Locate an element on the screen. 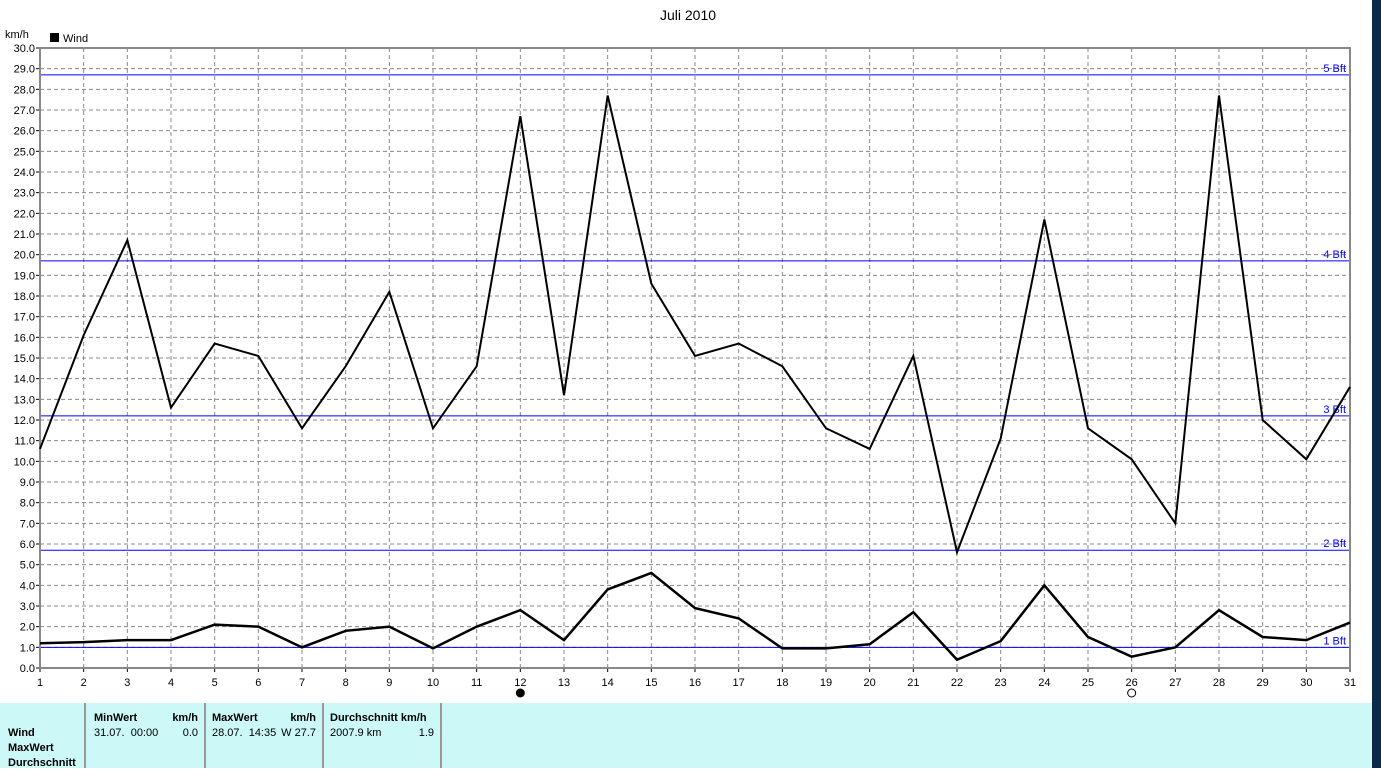 The height and width of the screenshot is (769, 1381). y-tick-label: 15.0 is located at coordinates (24, 359).